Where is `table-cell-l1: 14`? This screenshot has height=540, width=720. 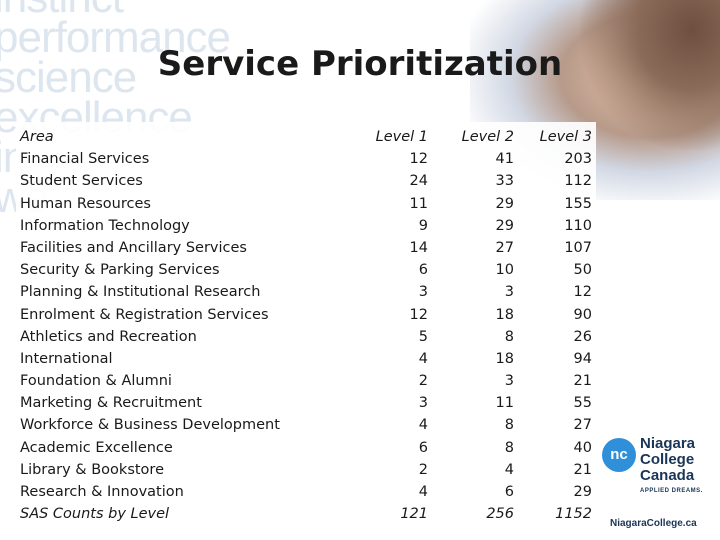 table-cell-l1: 14 is located at coordinates (418, 247).